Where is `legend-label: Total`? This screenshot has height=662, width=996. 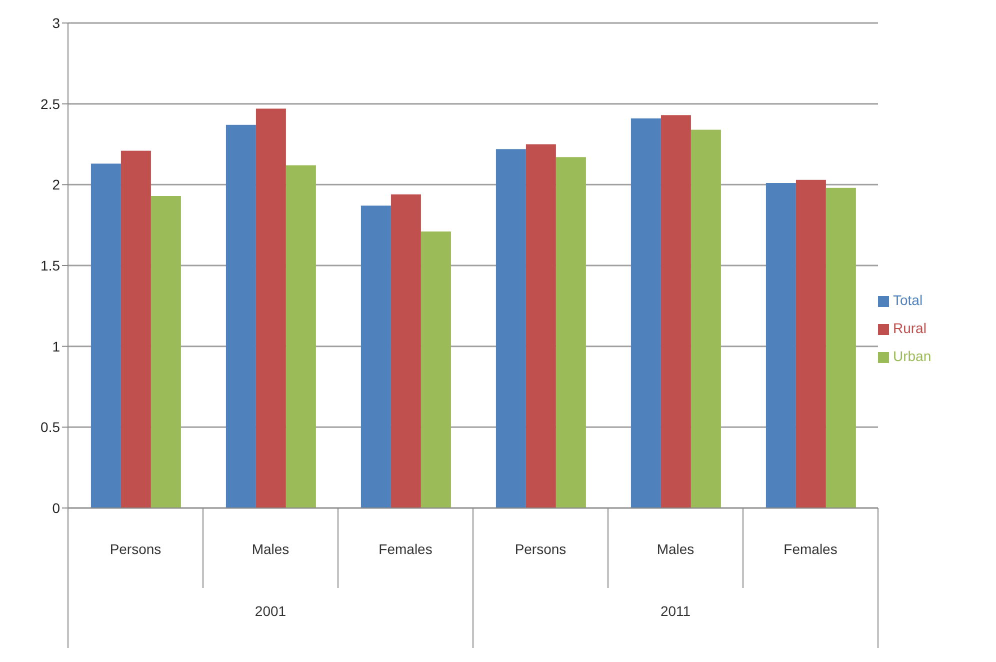
legend-label: Total is located at coordinates (908, 300).